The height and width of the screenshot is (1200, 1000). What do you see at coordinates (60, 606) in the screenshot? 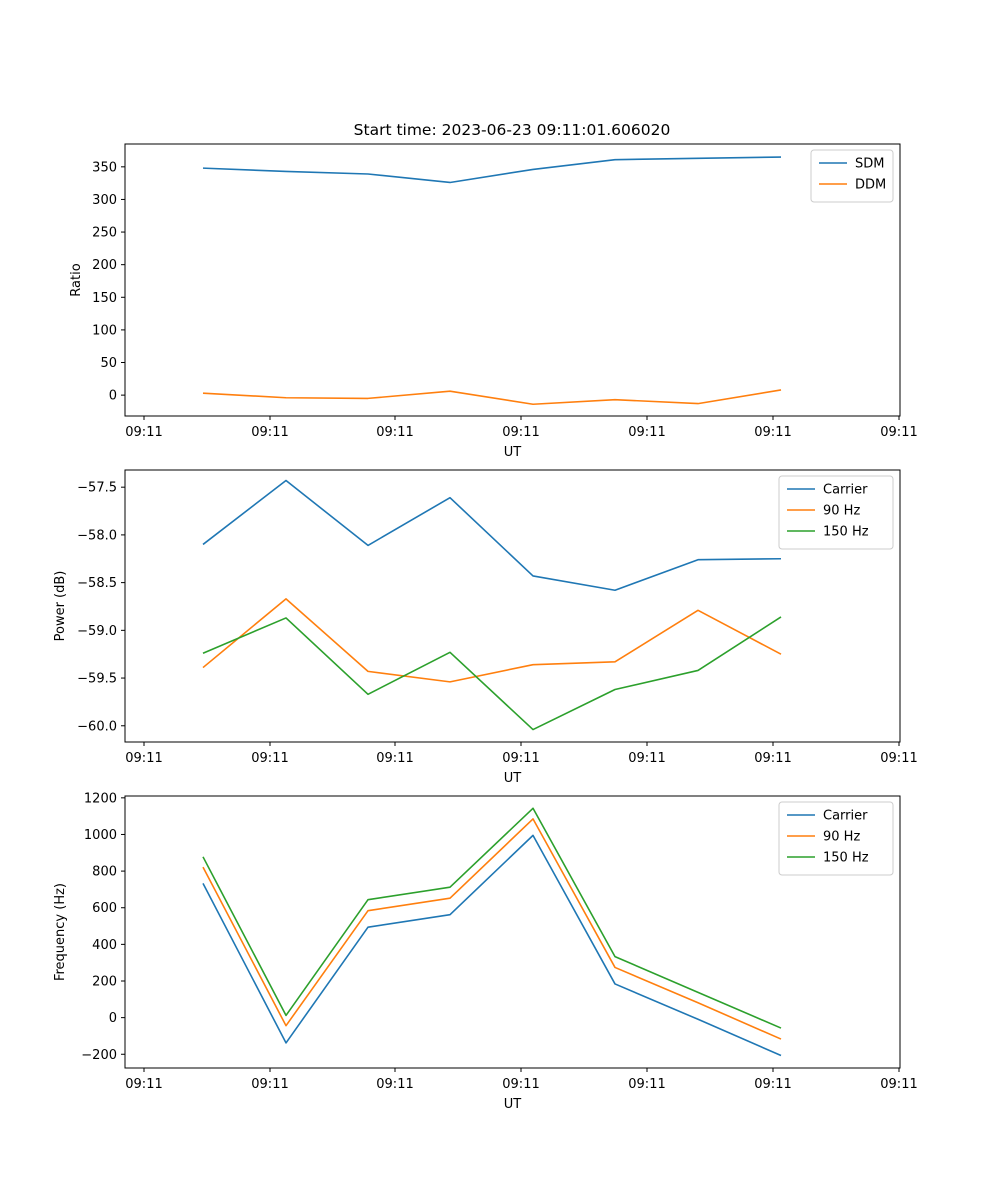
I see `y-axis-label: Power (dB)` at bounding box center [60, 606].